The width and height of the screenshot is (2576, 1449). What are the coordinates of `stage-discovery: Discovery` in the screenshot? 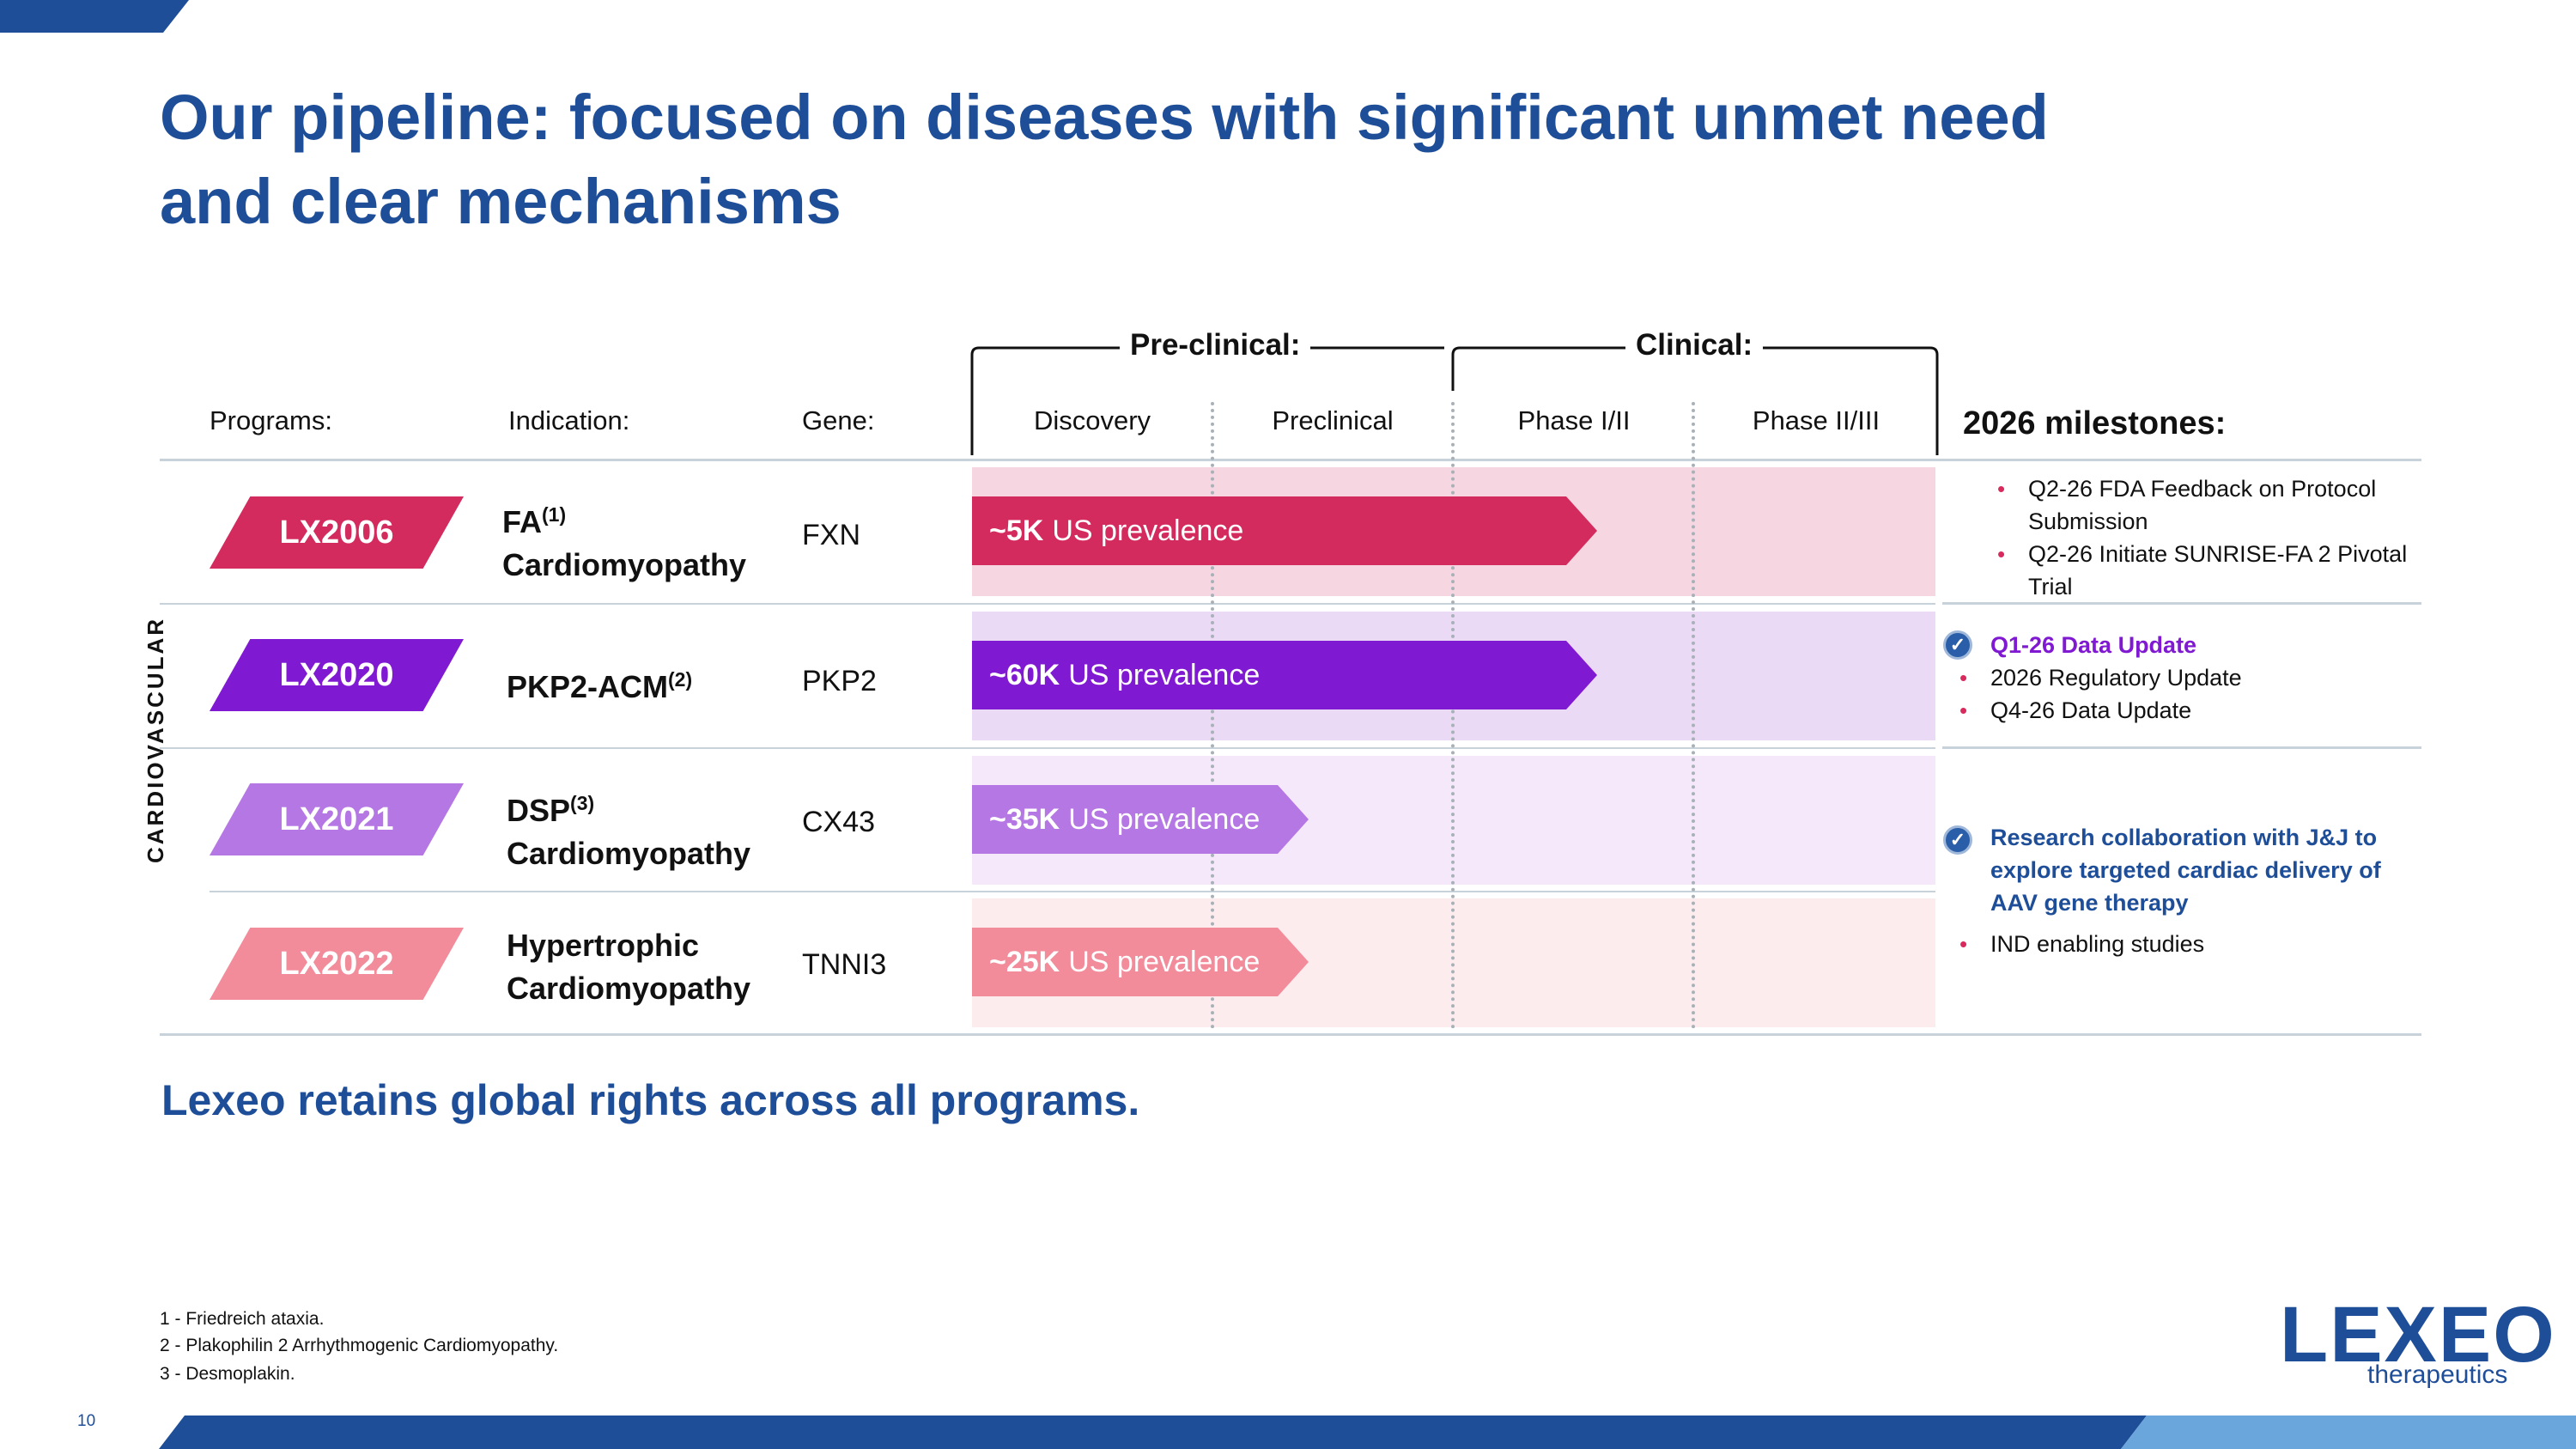 It's located at (1092, 420).